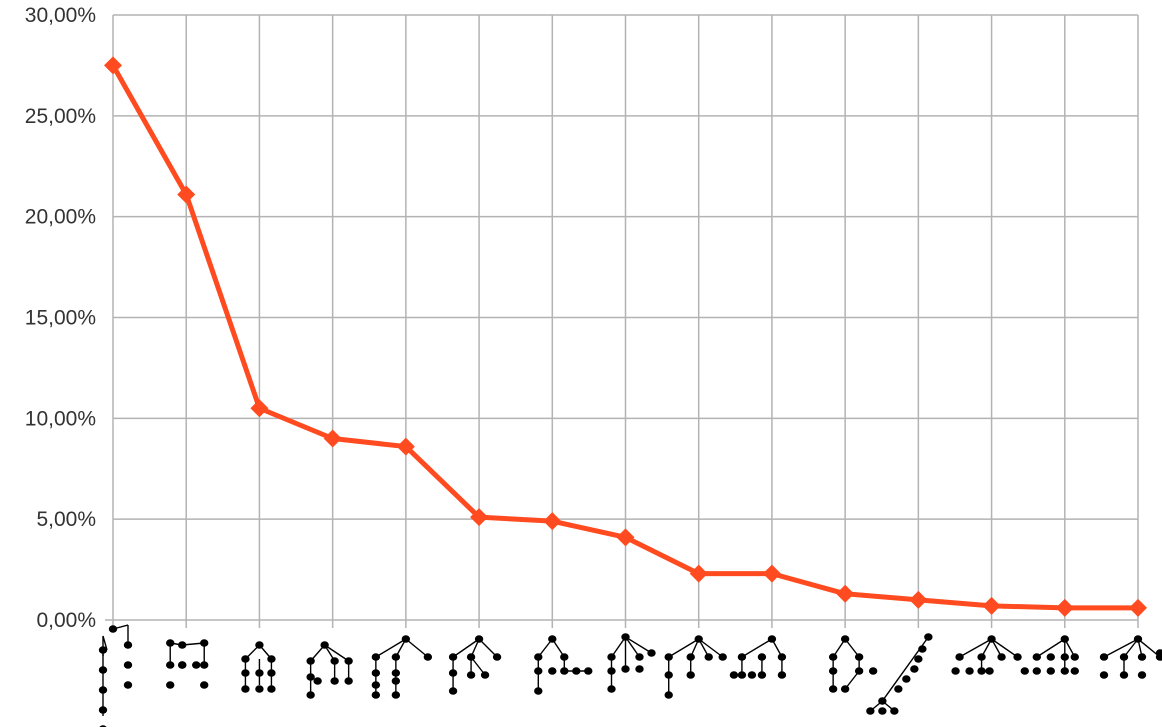  What do you see at coordinates (60, 418) in the screenshot?
I see `y-tick-label: 10,00%` at bounding box center [60, 418].